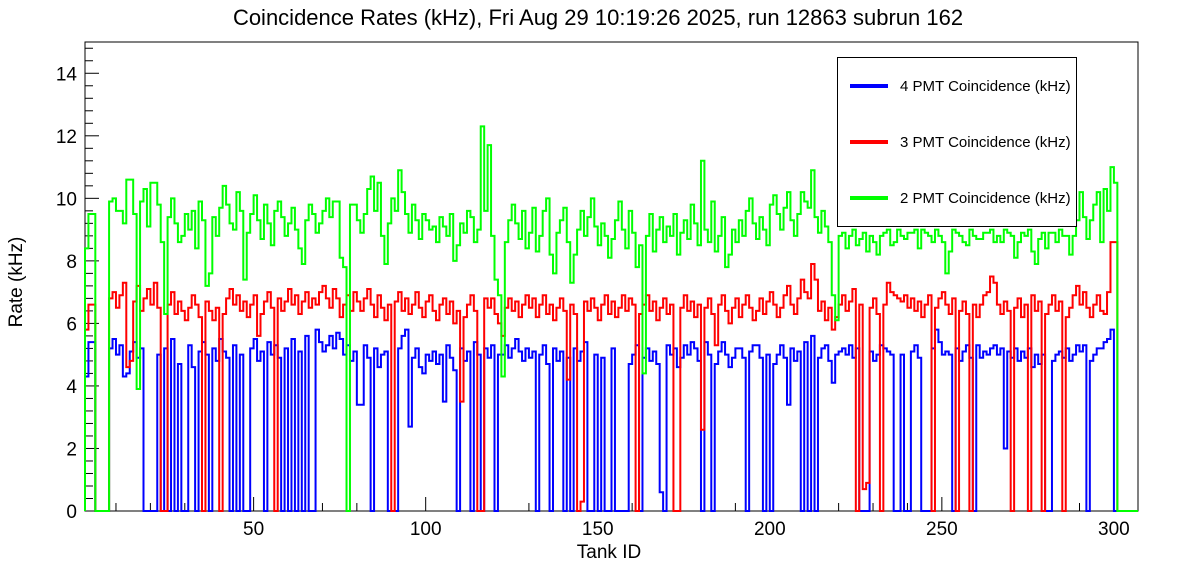 The image size is (1196, 572). Describe the element at coordinates (609, 552) in the screenshot. I see `x-axis-title: Tank ID` at that location.